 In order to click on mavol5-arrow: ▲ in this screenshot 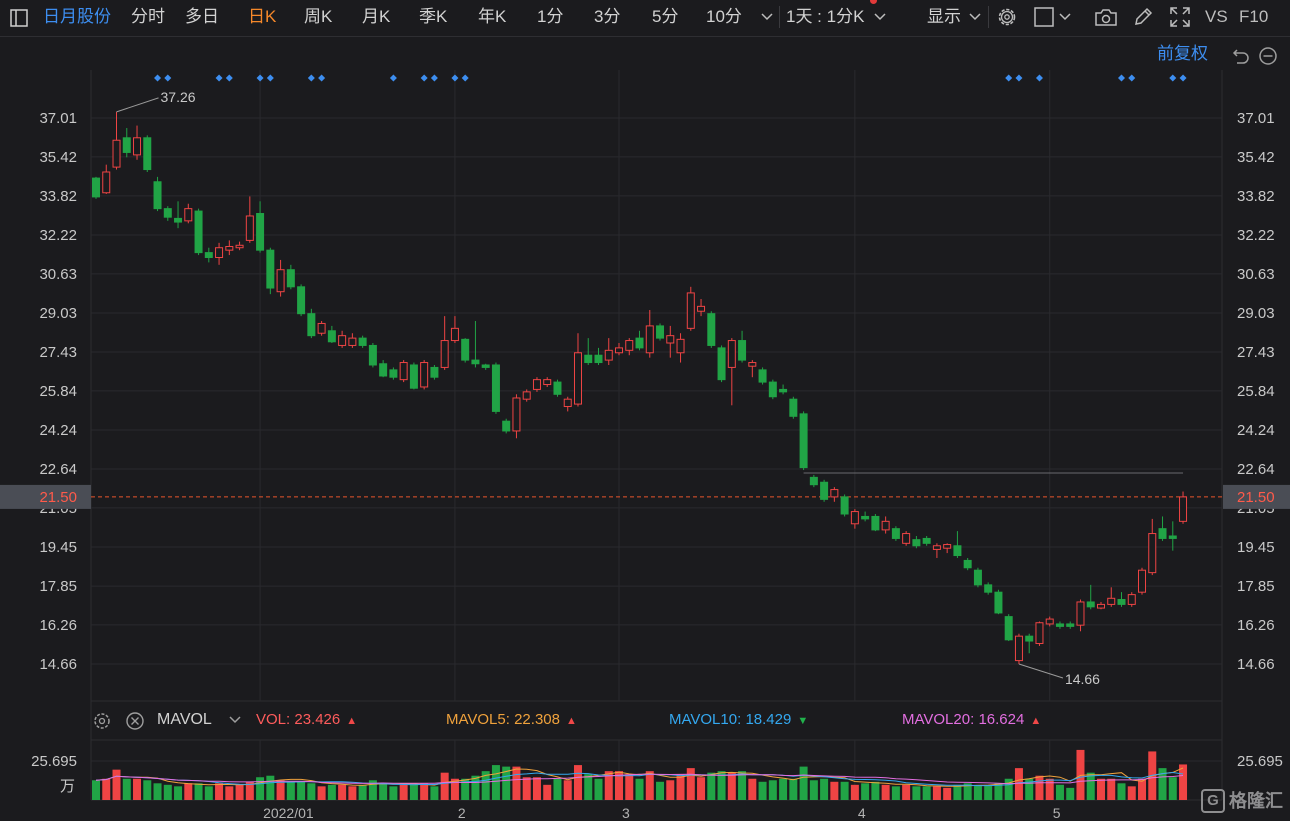, I will do `click(571, 721)`.